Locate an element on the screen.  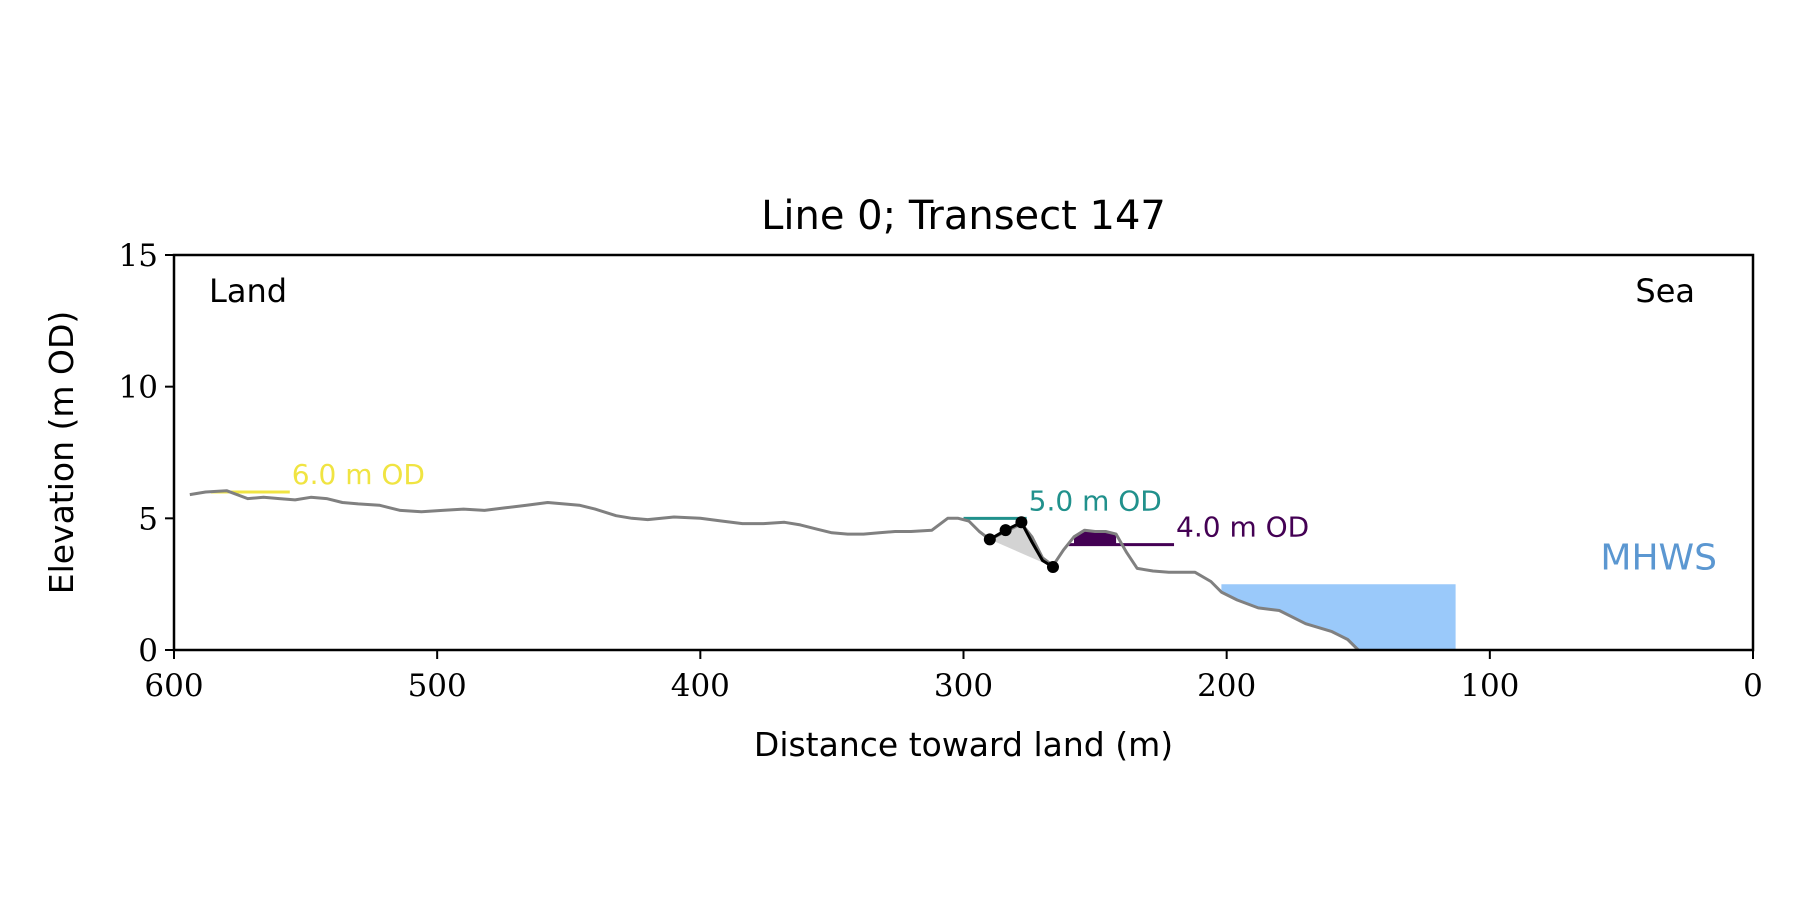
y-tick-label: 15 is located at coordinates (138, 256).